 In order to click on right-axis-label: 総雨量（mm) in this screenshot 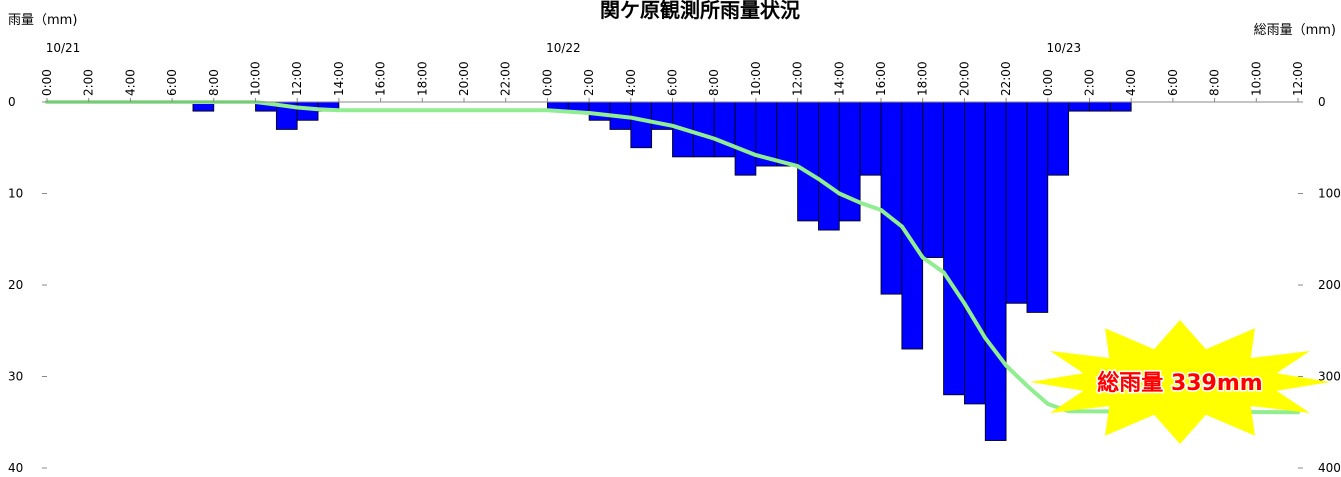, I will do `click(1295, 30)`.